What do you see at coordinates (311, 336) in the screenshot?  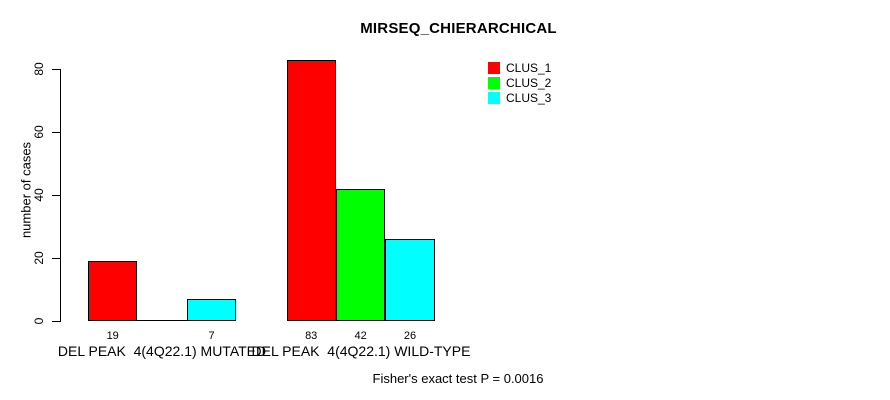 I see `bar-value-label: 83` at bounding box center [311, 336].